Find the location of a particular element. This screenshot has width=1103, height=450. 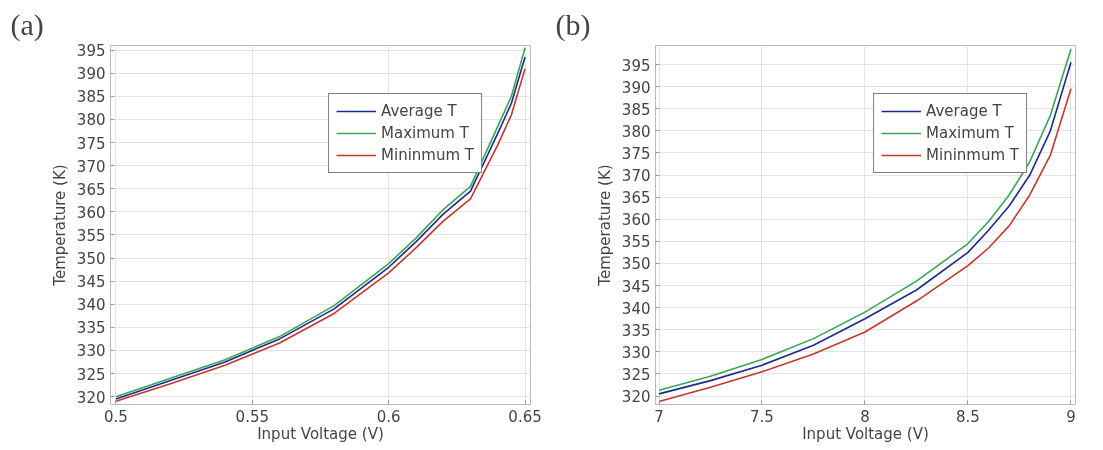

x-tick-label: 9 is located at coordinates (1071, 416).